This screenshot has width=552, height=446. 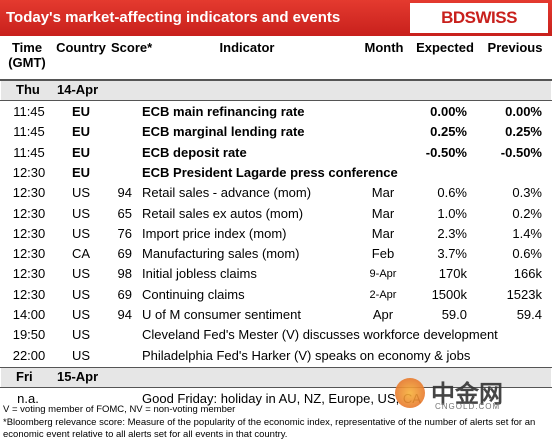 I want to click on cell-time: 14:00, so click(x=29, y=314).